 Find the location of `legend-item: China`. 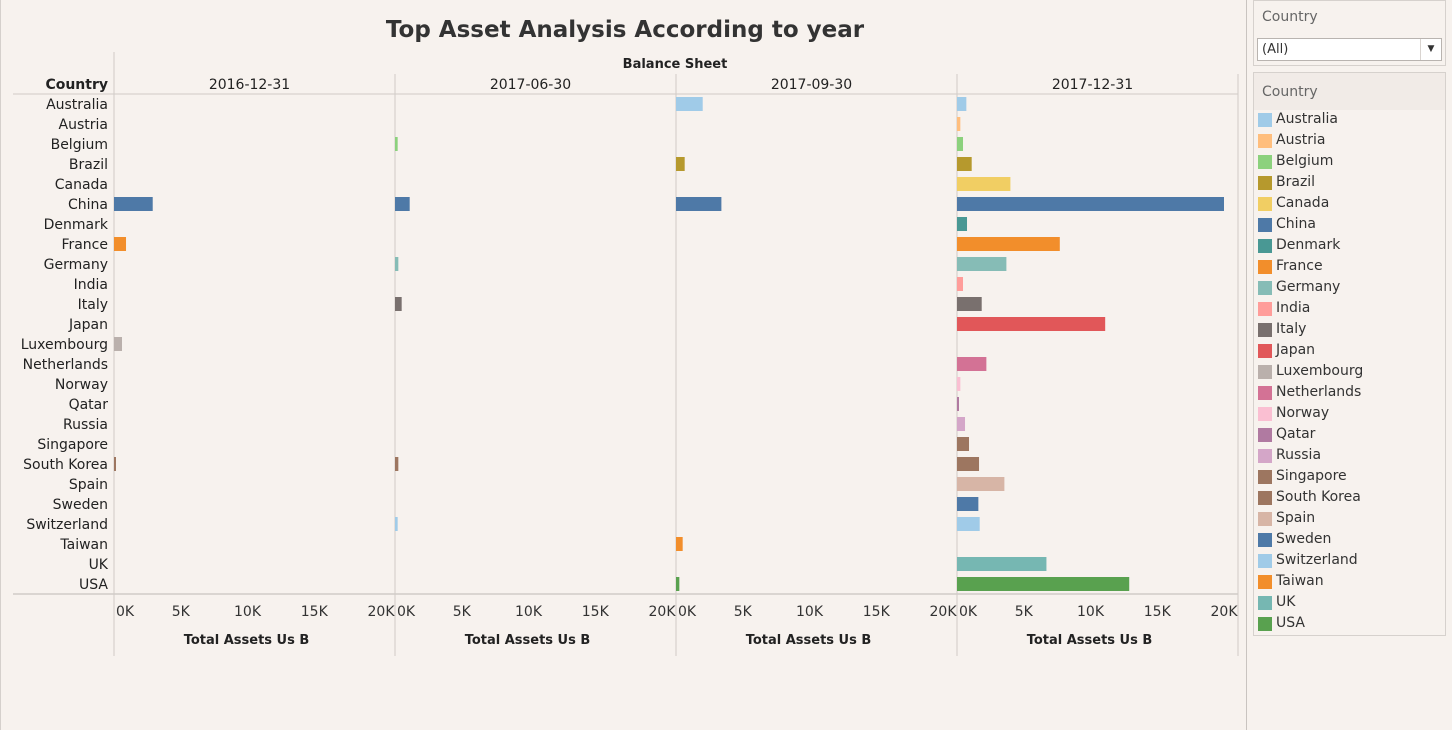

legend-item: China is located at coordinates (1350, 225).